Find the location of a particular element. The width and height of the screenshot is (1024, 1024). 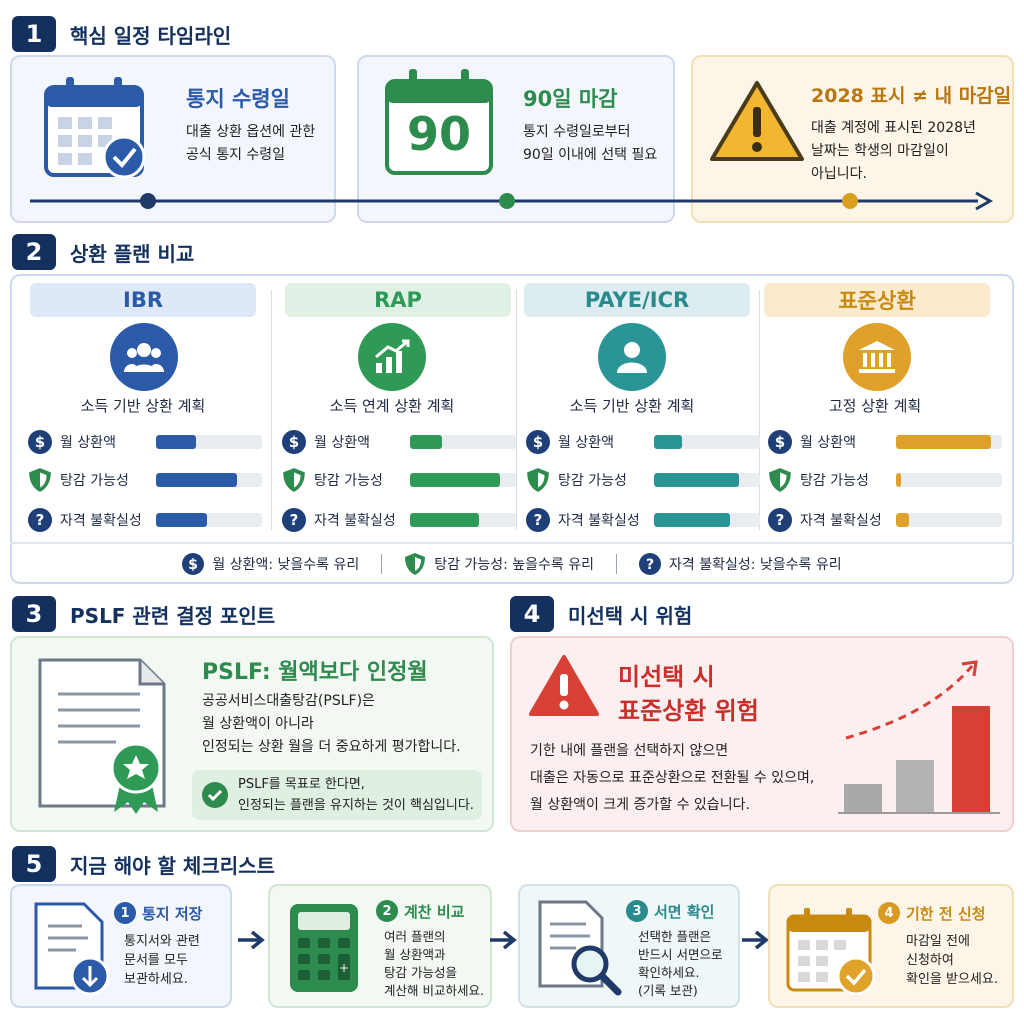

section-number: 4 is located at coordinates (532, 614).